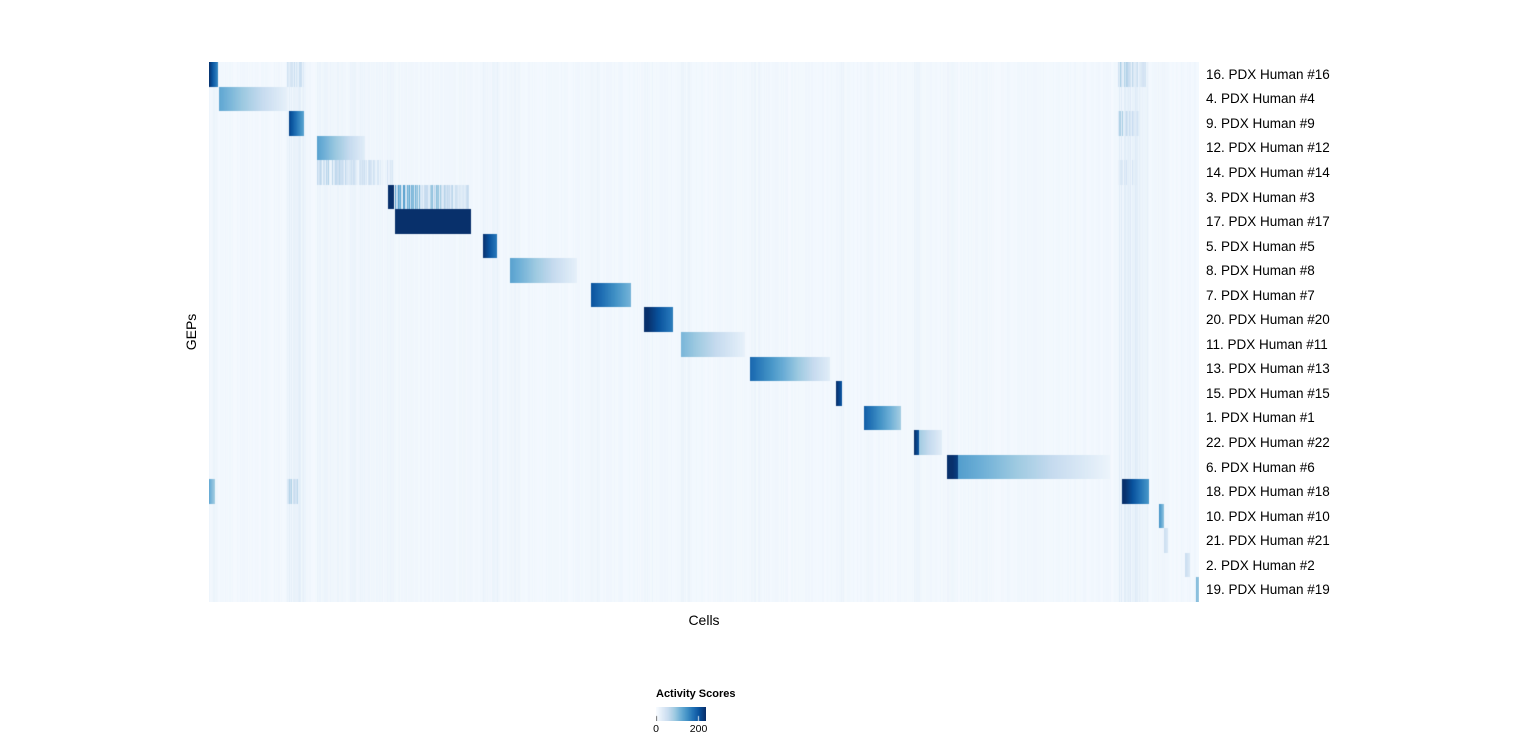 This screenshot has width=1540, height=743. I want to click on row-label: 2. PDX Human #2, so click(1260, 565).